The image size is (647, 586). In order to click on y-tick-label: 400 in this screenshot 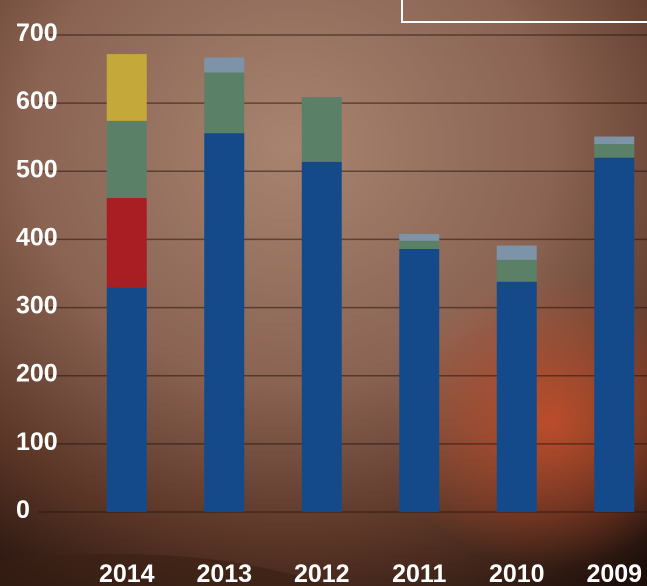, I will do `click(37, 237)`.